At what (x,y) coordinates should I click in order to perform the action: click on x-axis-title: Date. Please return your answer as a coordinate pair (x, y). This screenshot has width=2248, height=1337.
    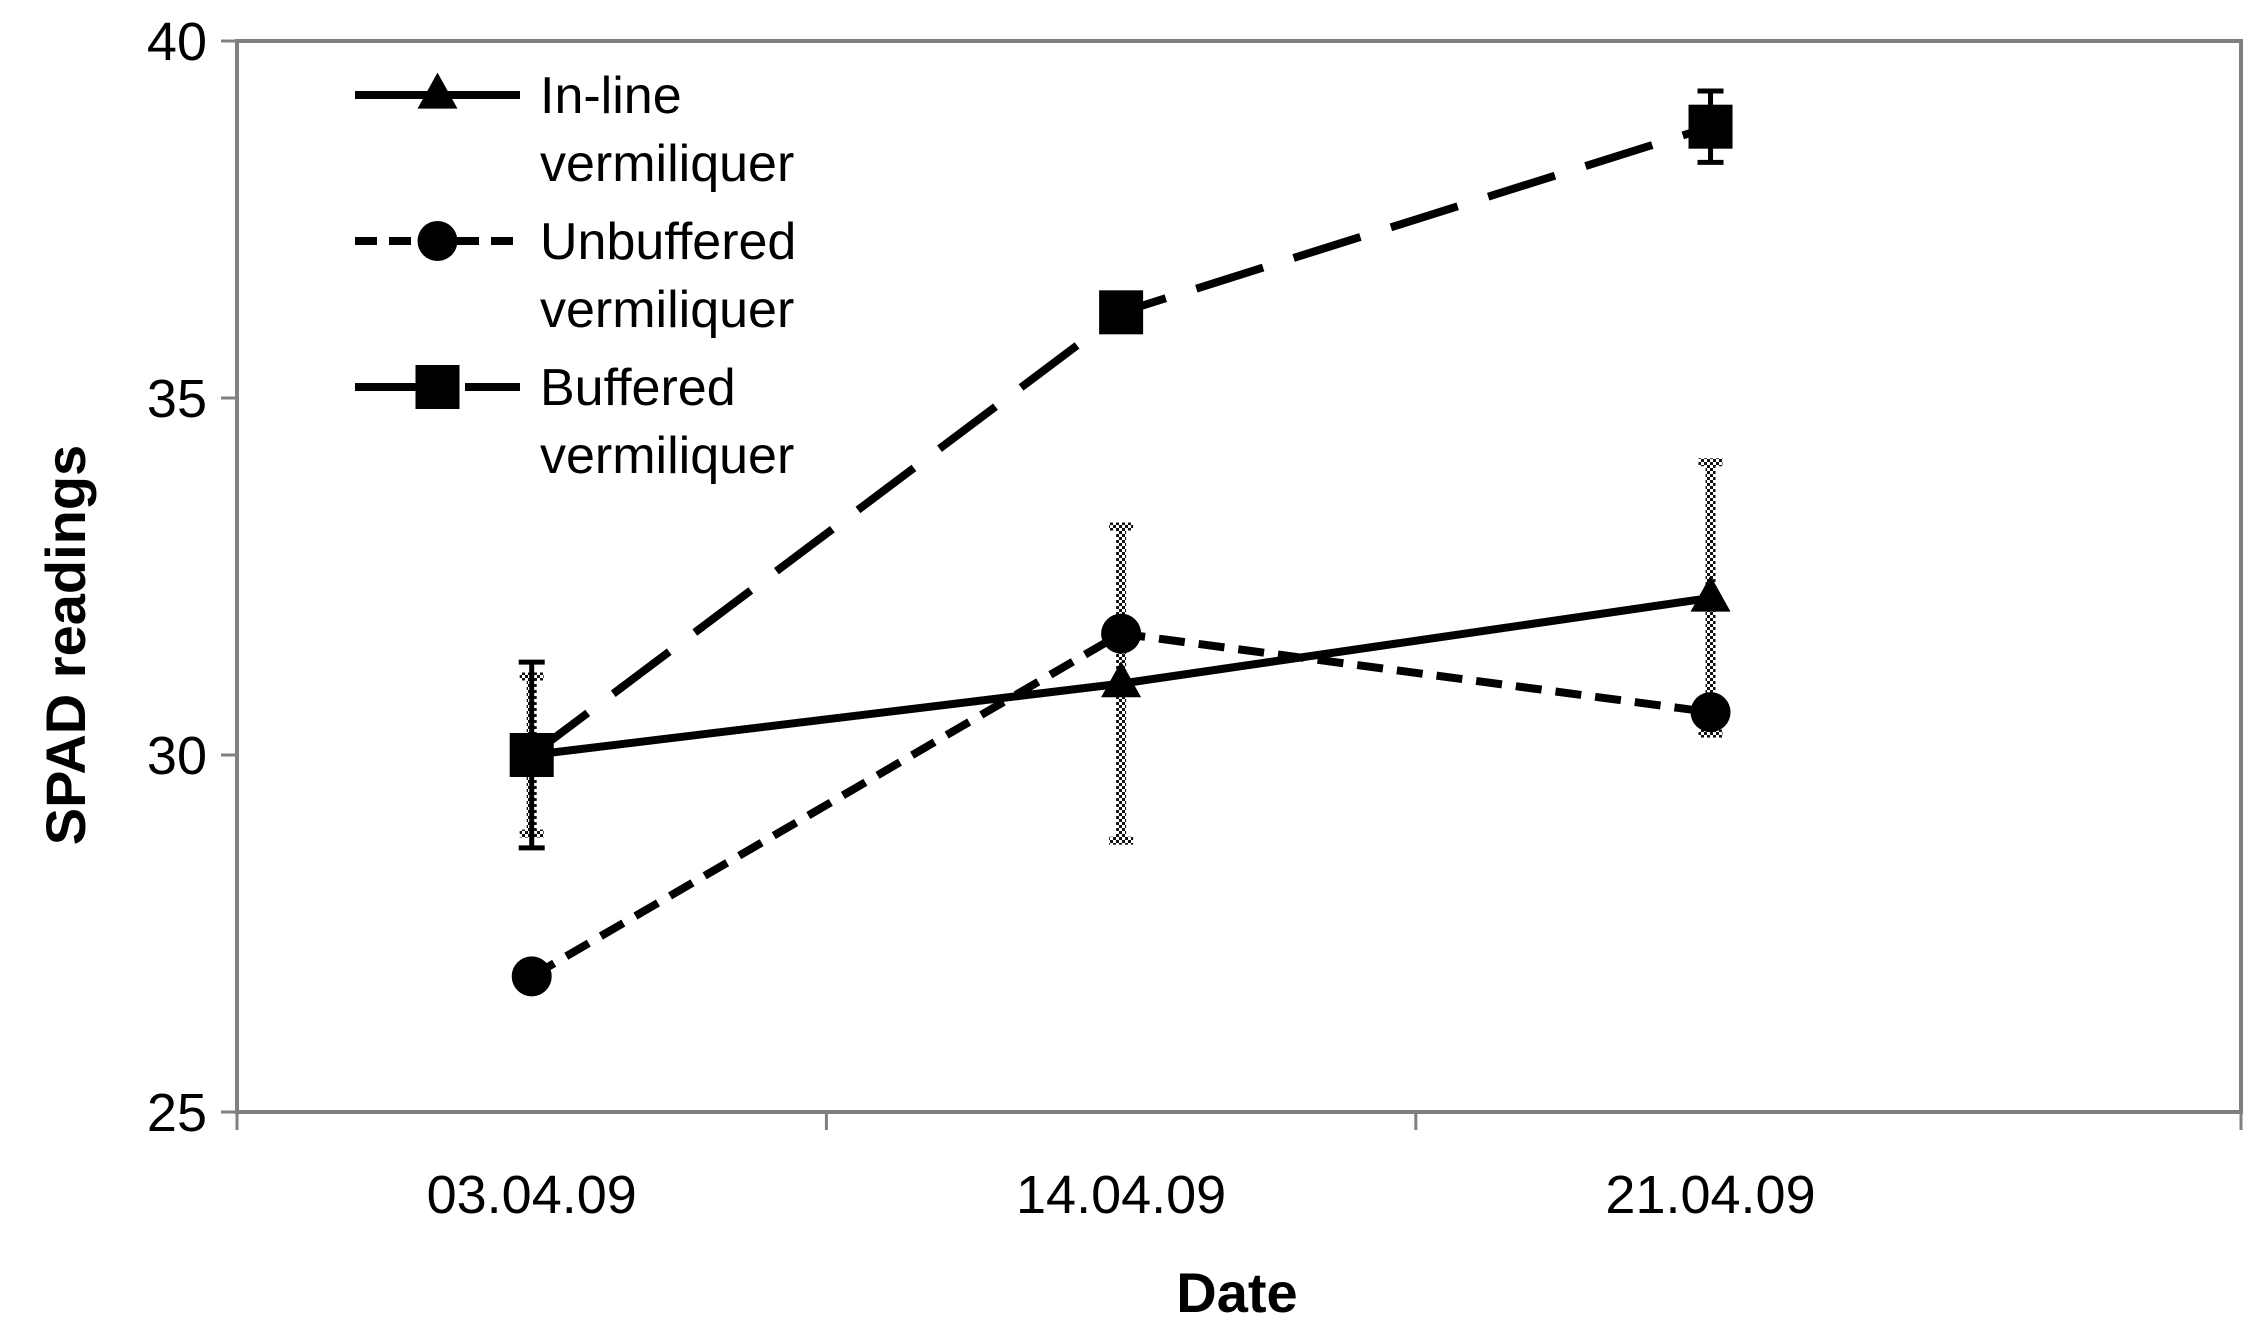
    Looking at the image, I should click on (1236, 1292).